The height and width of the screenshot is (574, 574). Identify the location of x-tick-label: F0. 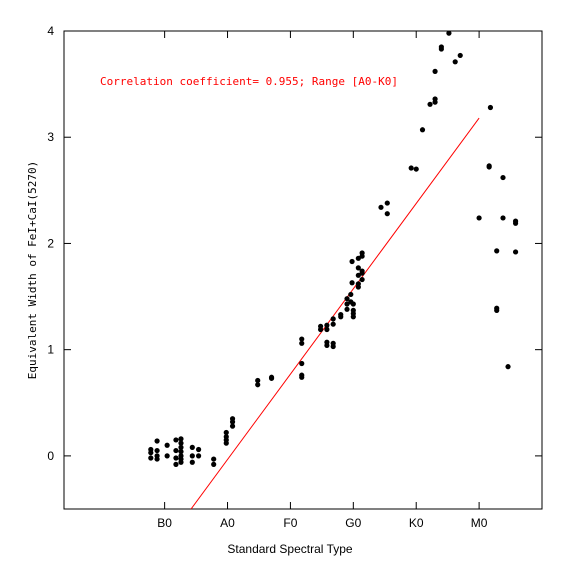
(290, 523).